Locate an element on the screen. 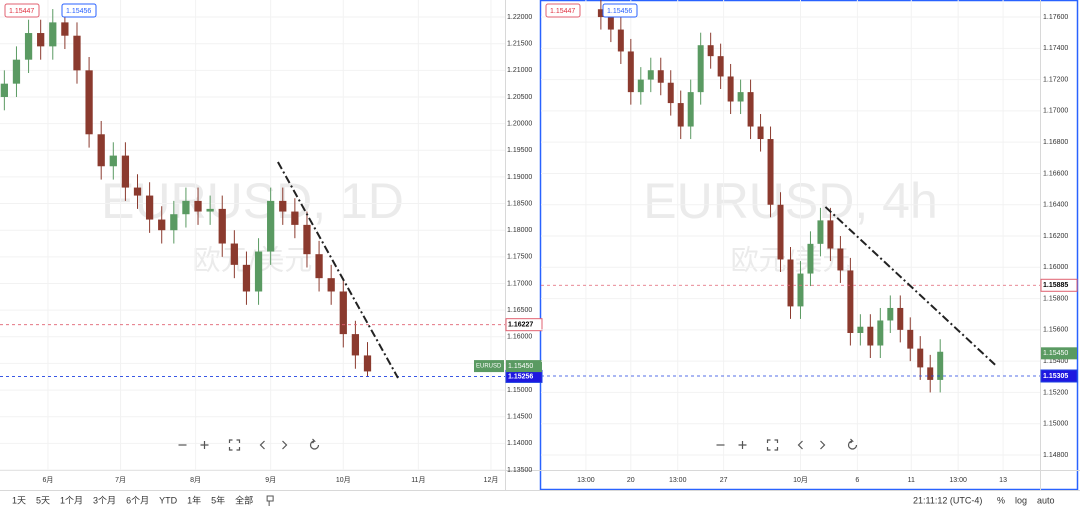 Image resolution: width=1080 pixels, height=515 pixels. y-tick-label: 1.17200 is located at coordinates (1055, 79).